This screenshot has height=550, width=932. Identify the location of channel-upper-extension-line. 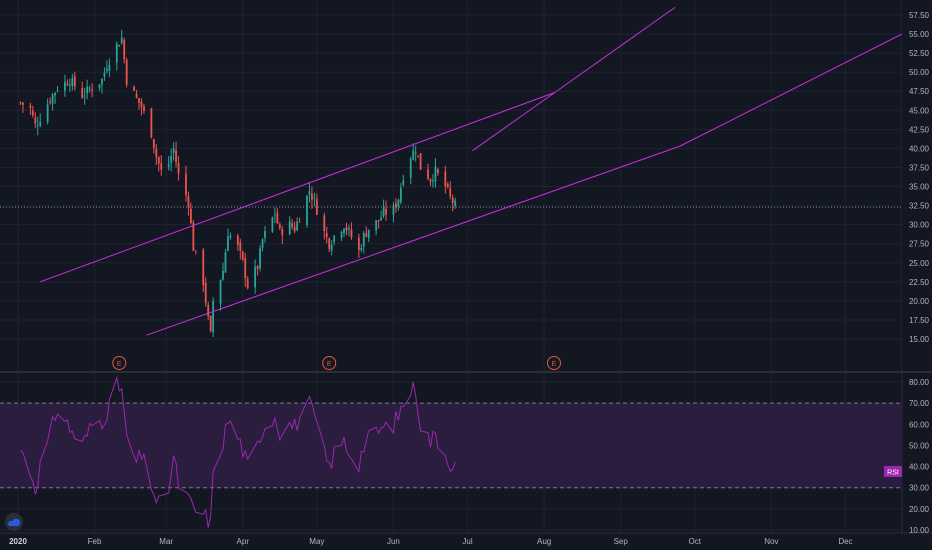
(574, 79).